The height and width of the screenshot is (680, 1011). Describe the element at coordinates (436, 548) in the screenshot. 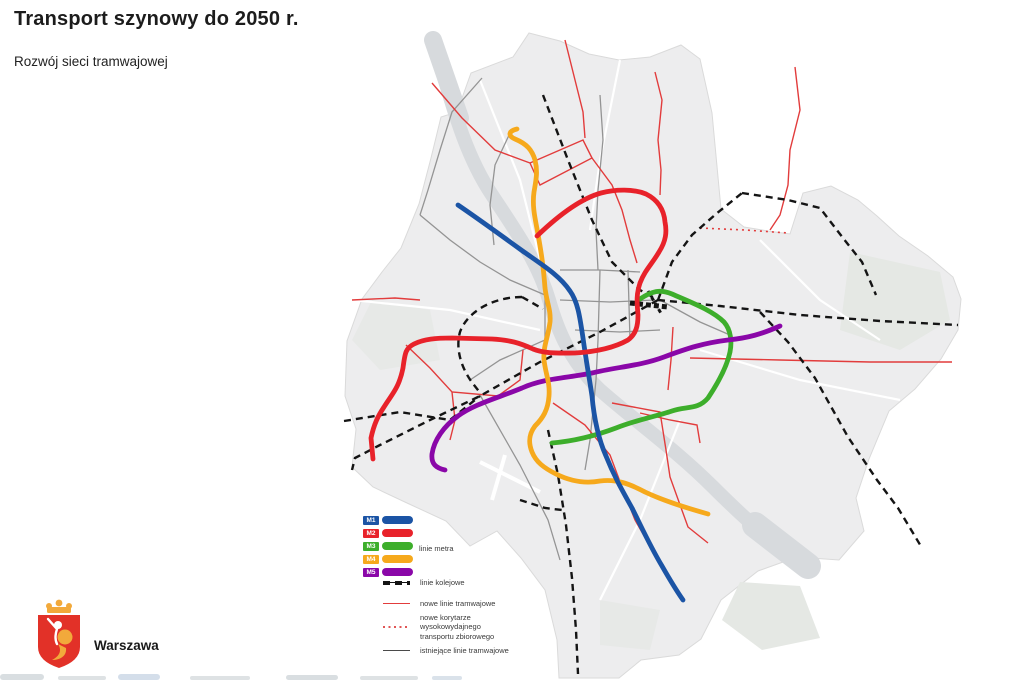

I see `metro-group-label: linie metra` at that location.